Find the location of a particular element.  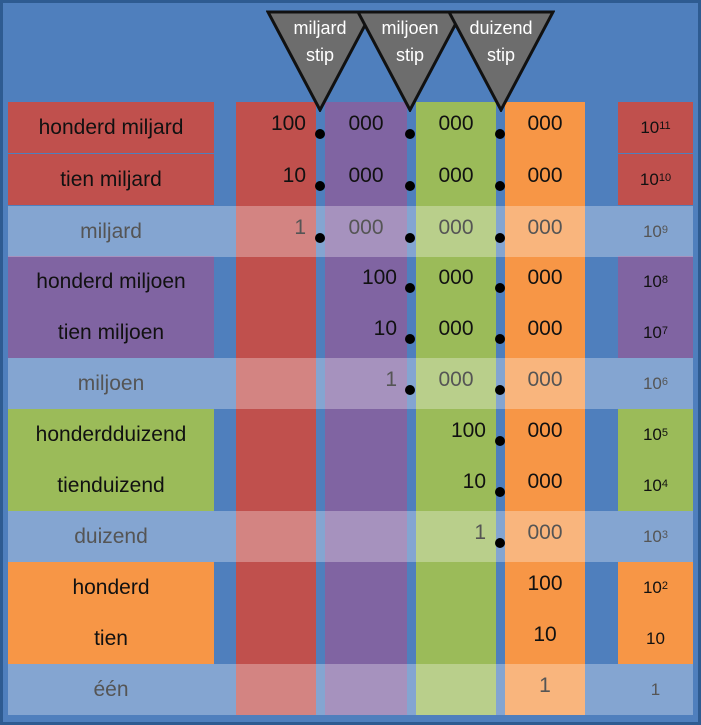

power-of-ten-label: 10 3 is located at coordinates (655, 536).